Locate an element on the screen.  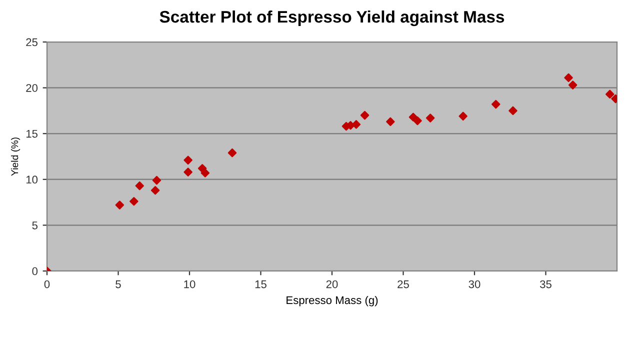
y-tick-label: 0 is located at coordinates (35, 271).